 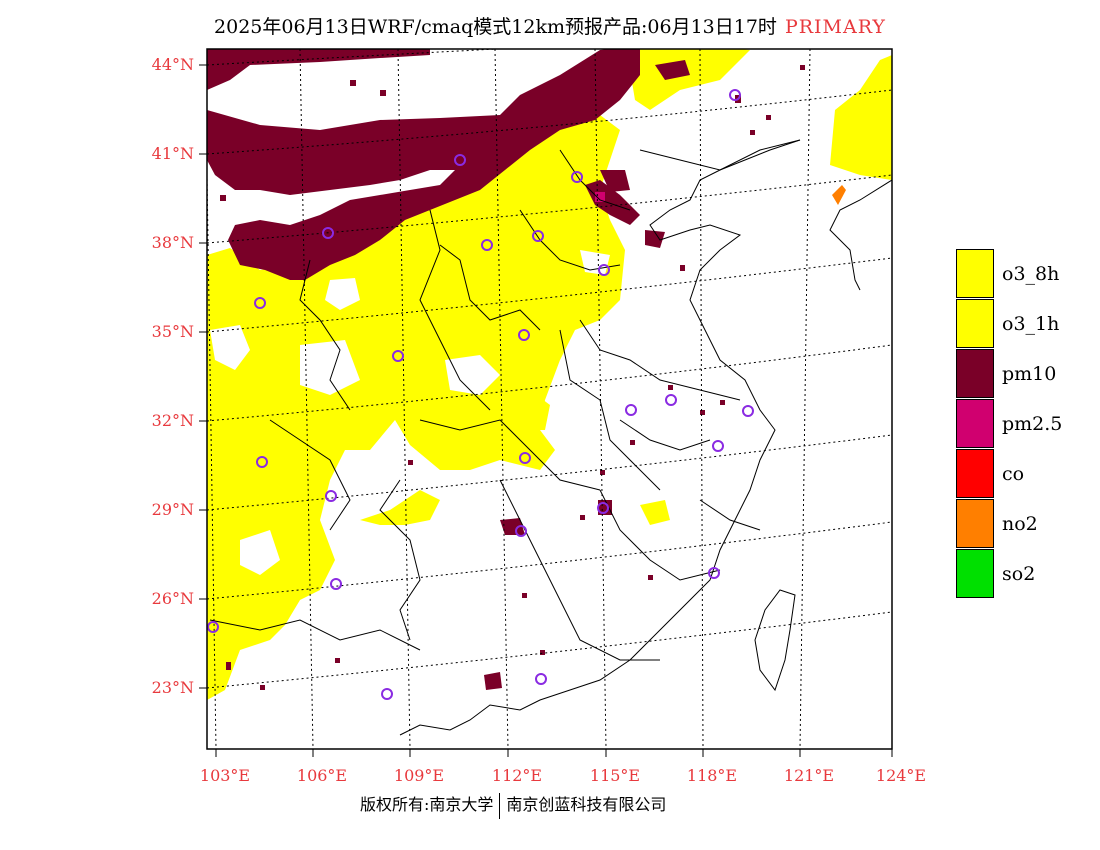 I want to click on primary-tag: PRIMARY, so click(x=835, y=27).